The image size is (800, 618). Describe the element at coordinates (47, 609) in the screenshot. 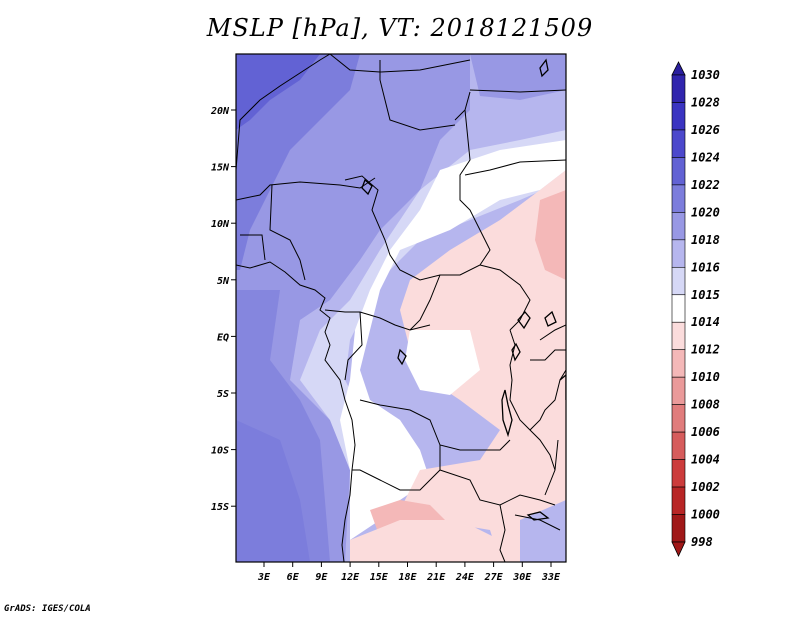

I see `grads-credit: GrADS: IGES/COLA` at that location.